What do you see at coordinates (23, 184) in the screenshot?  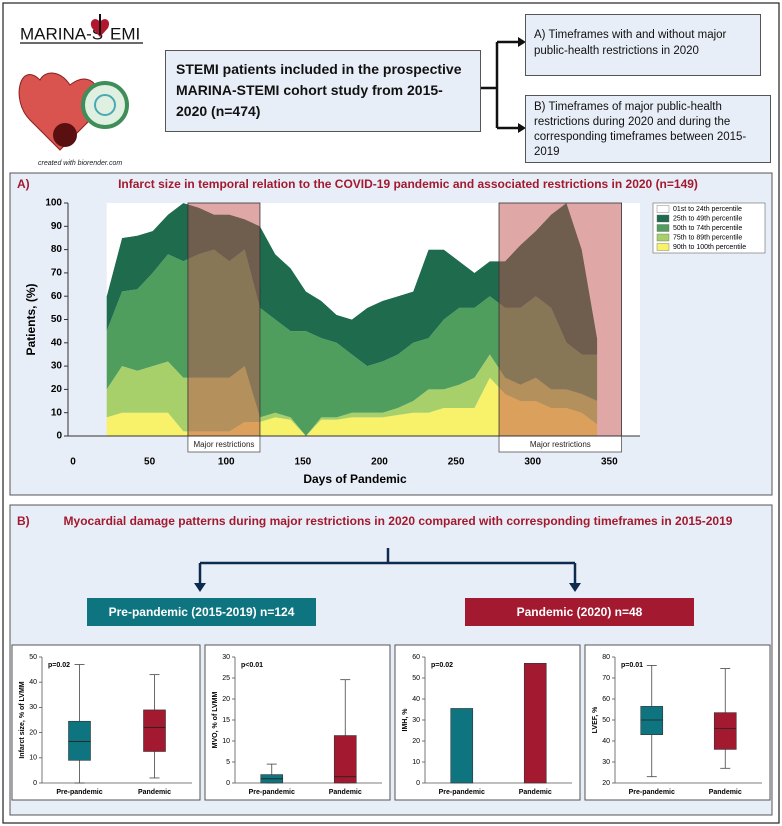 I see `panel-a-heading: A)` at bounding box center [23, 184].